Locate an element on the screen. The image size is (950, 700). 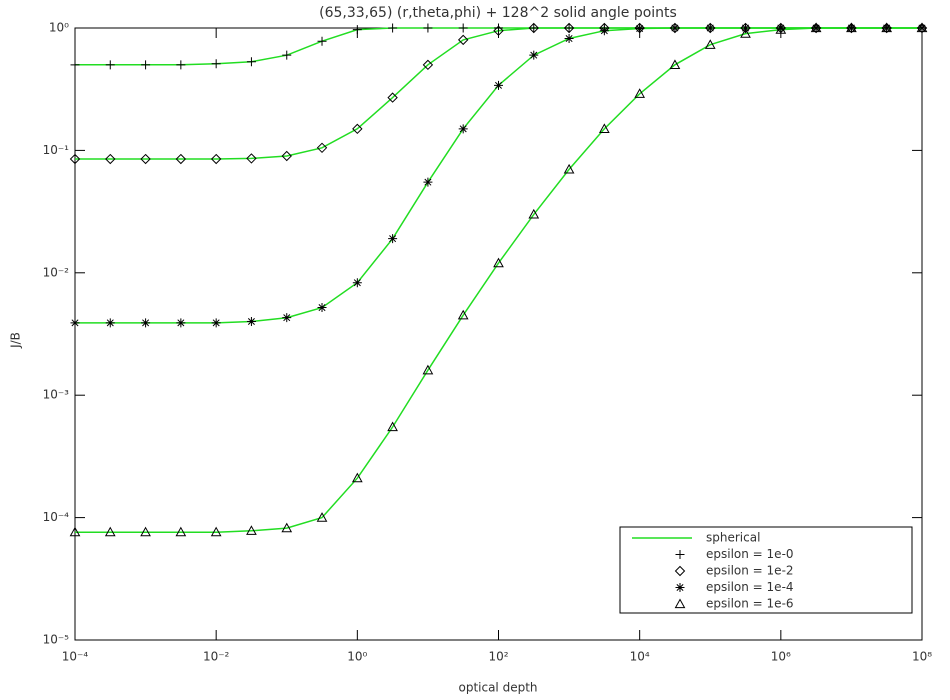
y-tick-label: 10⁻³ is located at coordinates (56, 395).